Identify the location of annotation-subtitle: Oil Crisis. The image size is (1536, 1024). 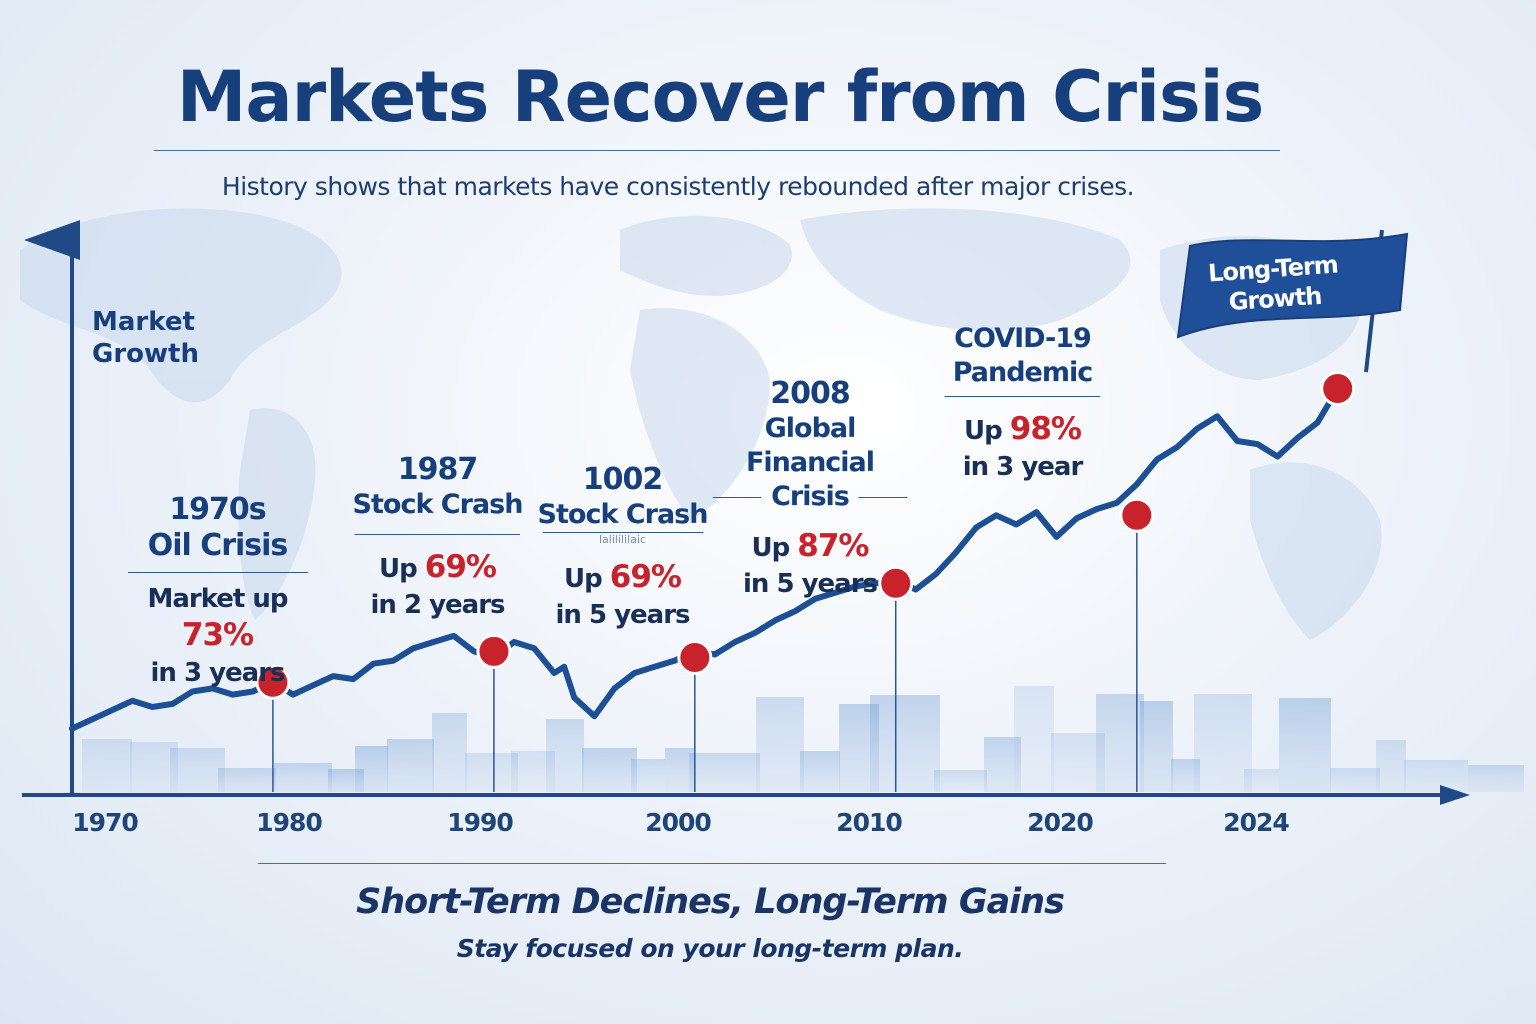
(218, 545).